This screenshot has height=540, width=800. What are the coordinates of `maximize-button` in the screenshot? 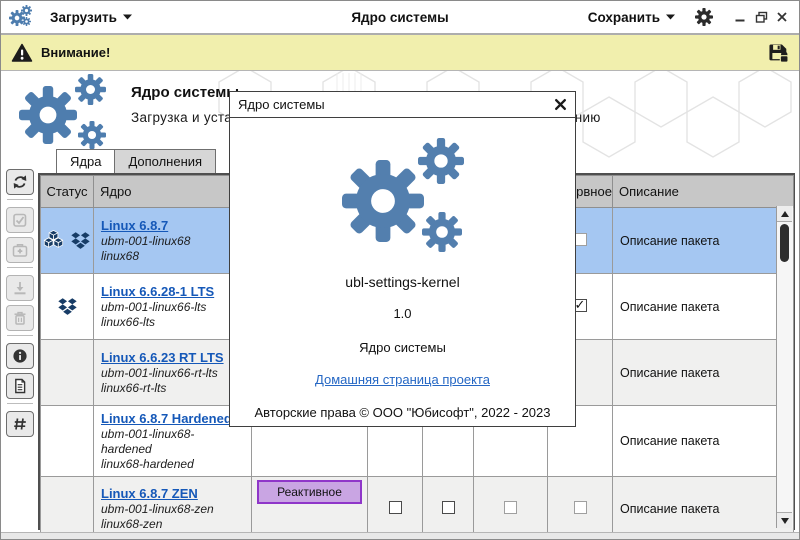 It's located at (761, 17).